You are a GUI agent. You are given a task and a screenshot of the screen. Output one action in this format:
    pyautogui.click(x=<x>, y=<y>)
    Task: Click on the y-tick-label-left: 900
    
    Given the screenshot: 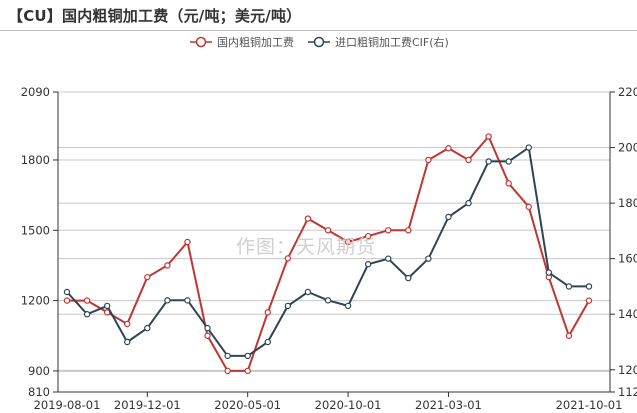 What is the action you would take?
    pyautogui.click(x=39, y=371)
    